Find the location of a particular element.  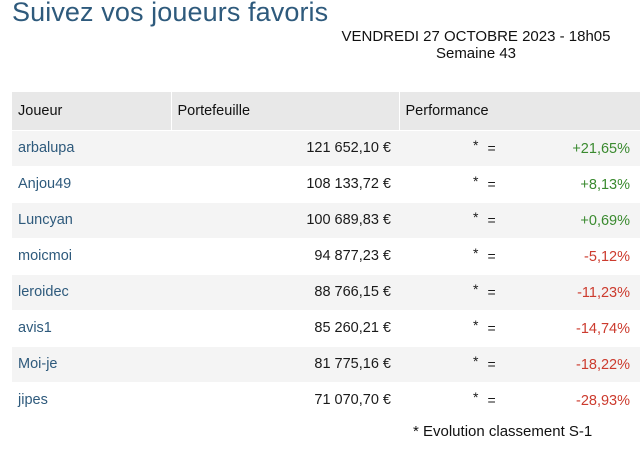

table-header-row: Joueur Portefeuille Performance is located at coordinates (326, 111).